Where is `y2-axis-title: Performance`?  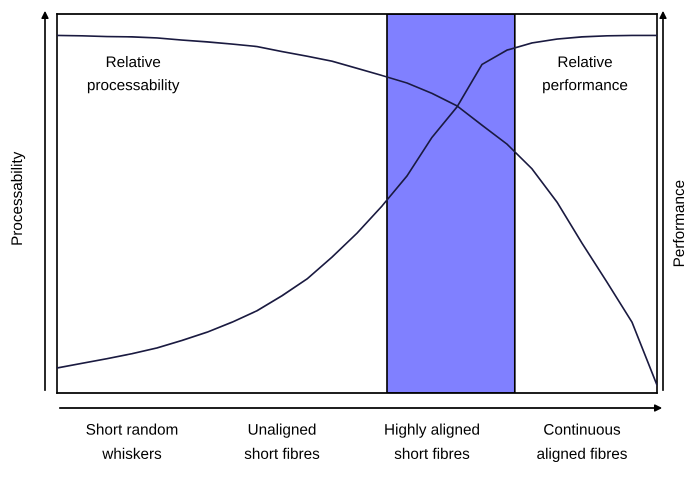 y2-axis-title: Performance is located at coordinates (678, 223).